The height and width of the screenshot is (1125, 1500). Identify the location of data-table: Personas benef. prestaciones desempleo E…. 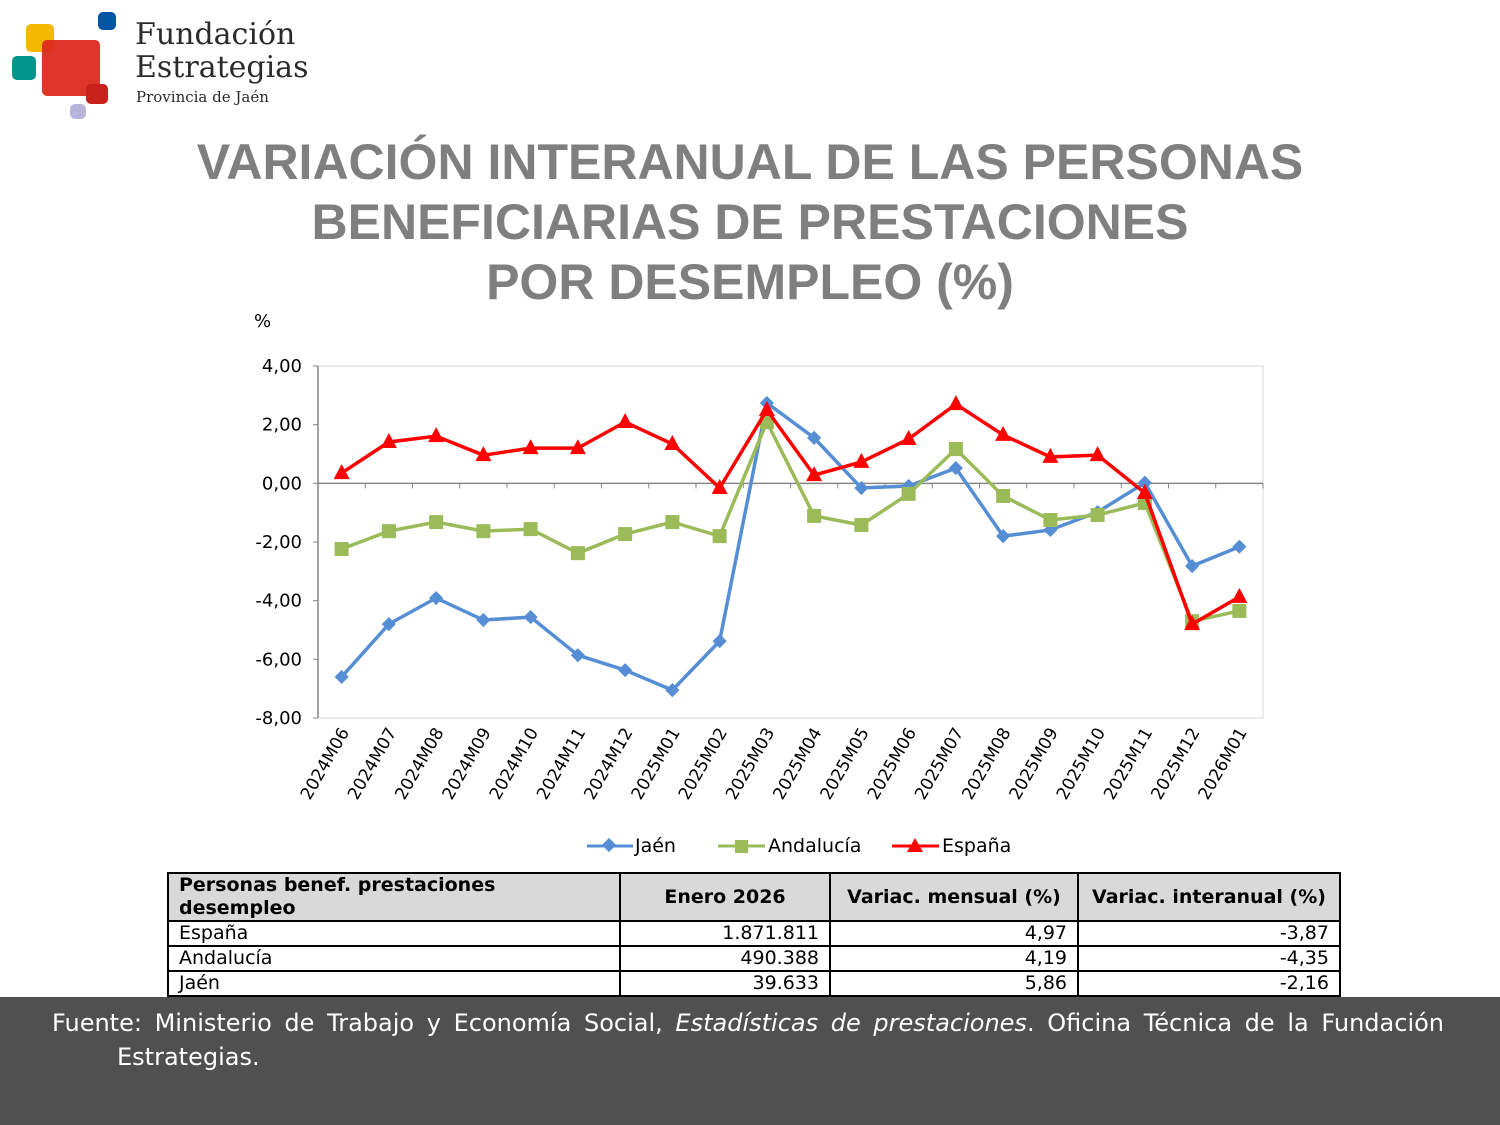
(754, 934).